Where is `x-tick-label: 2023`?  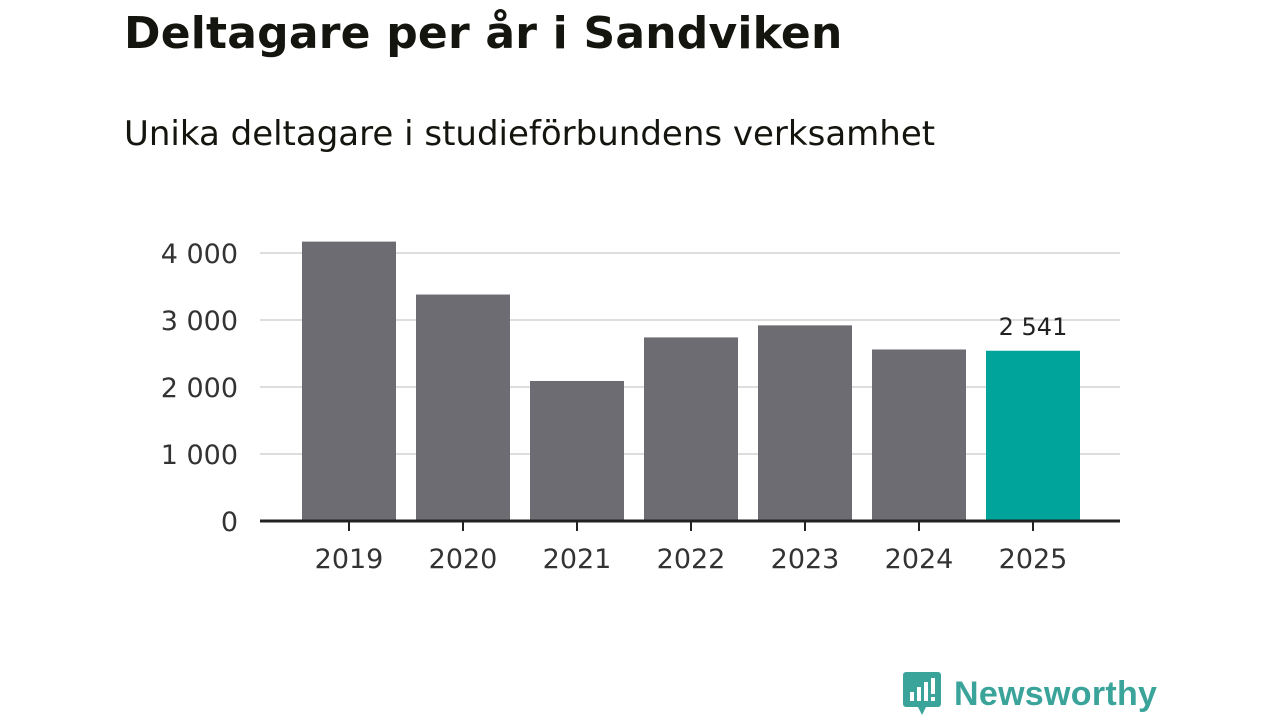
x-tick-label: 2023 is located at coordinates (805, 559).